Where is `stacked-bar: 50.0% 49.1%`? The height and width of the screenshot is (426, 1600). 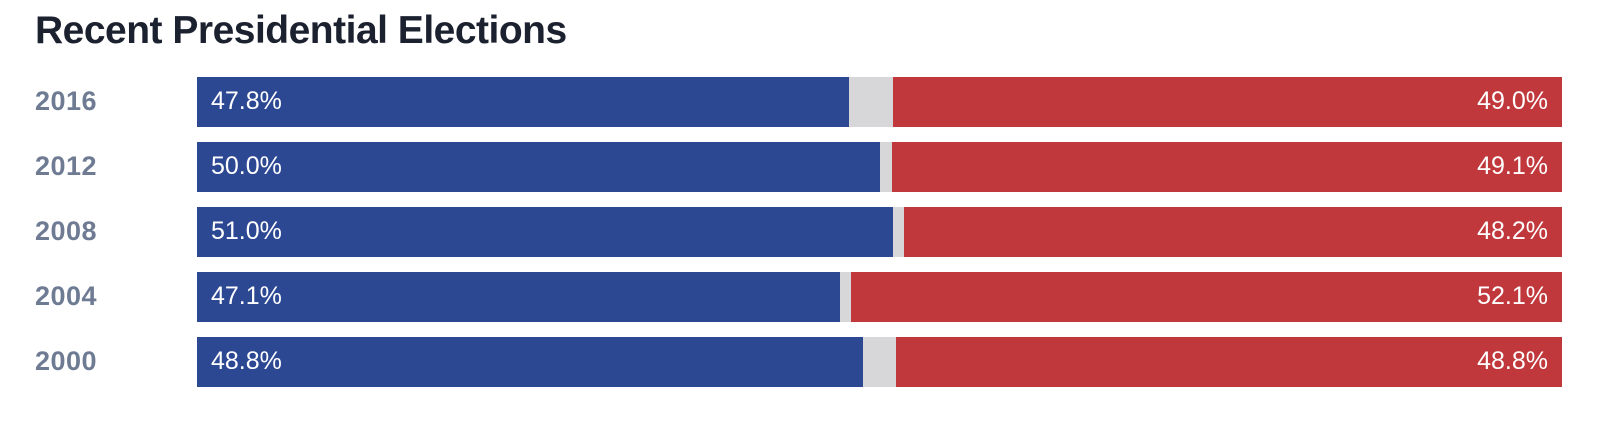
stacked-bar: 50.0% 49.1% is located at coordinates (879, 166).